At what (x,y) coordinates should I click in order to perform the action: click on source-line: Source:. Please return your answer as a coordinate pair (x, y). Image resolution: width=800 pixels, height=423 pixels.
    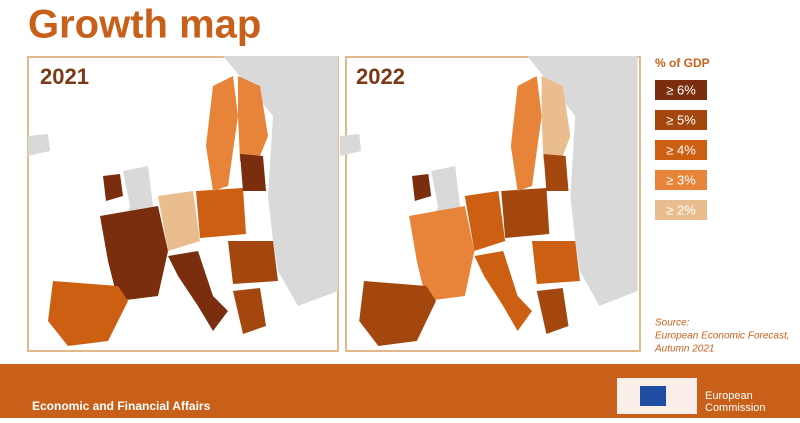
    Looking at the image, I should click on (672, 323).